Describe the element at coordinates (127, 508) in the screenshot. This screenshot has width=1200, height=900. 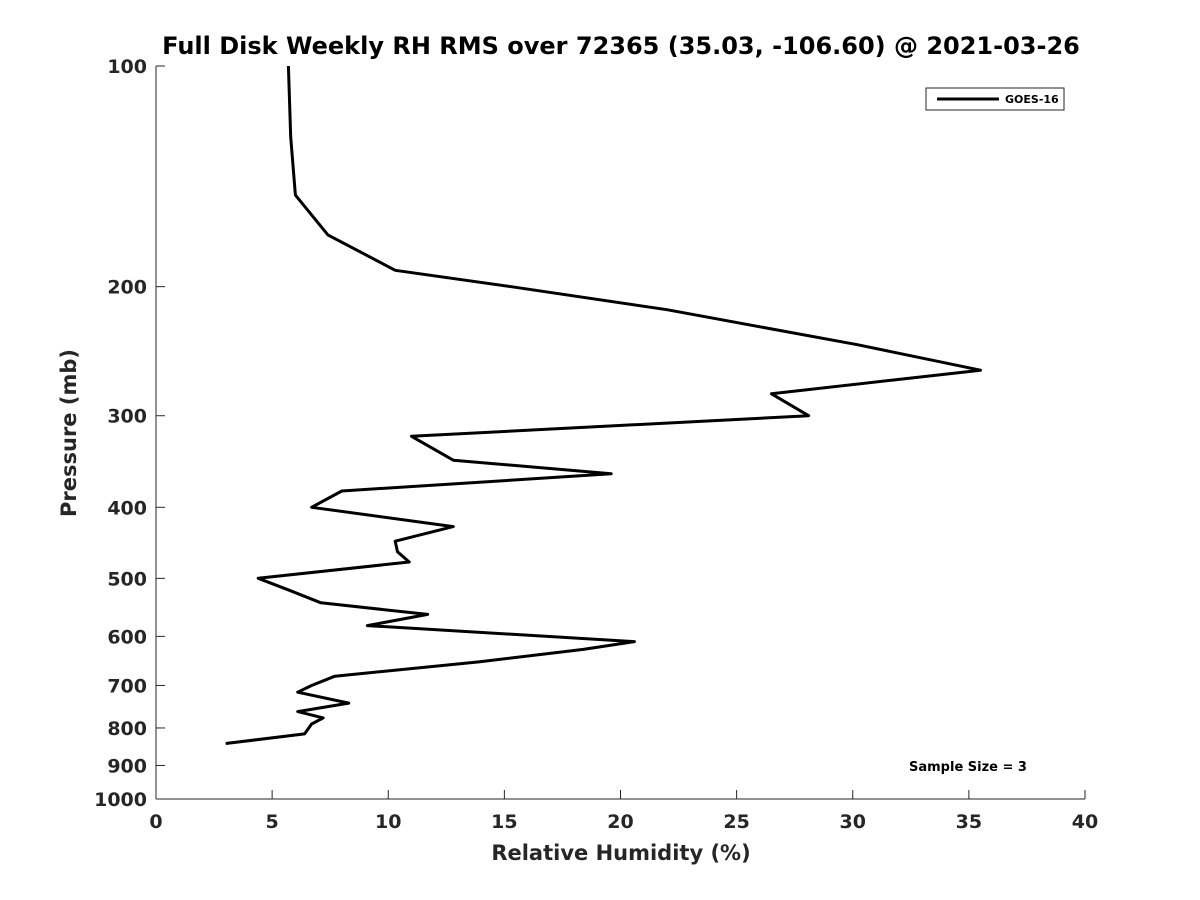
I see `y-tick-label: 400` at that location.